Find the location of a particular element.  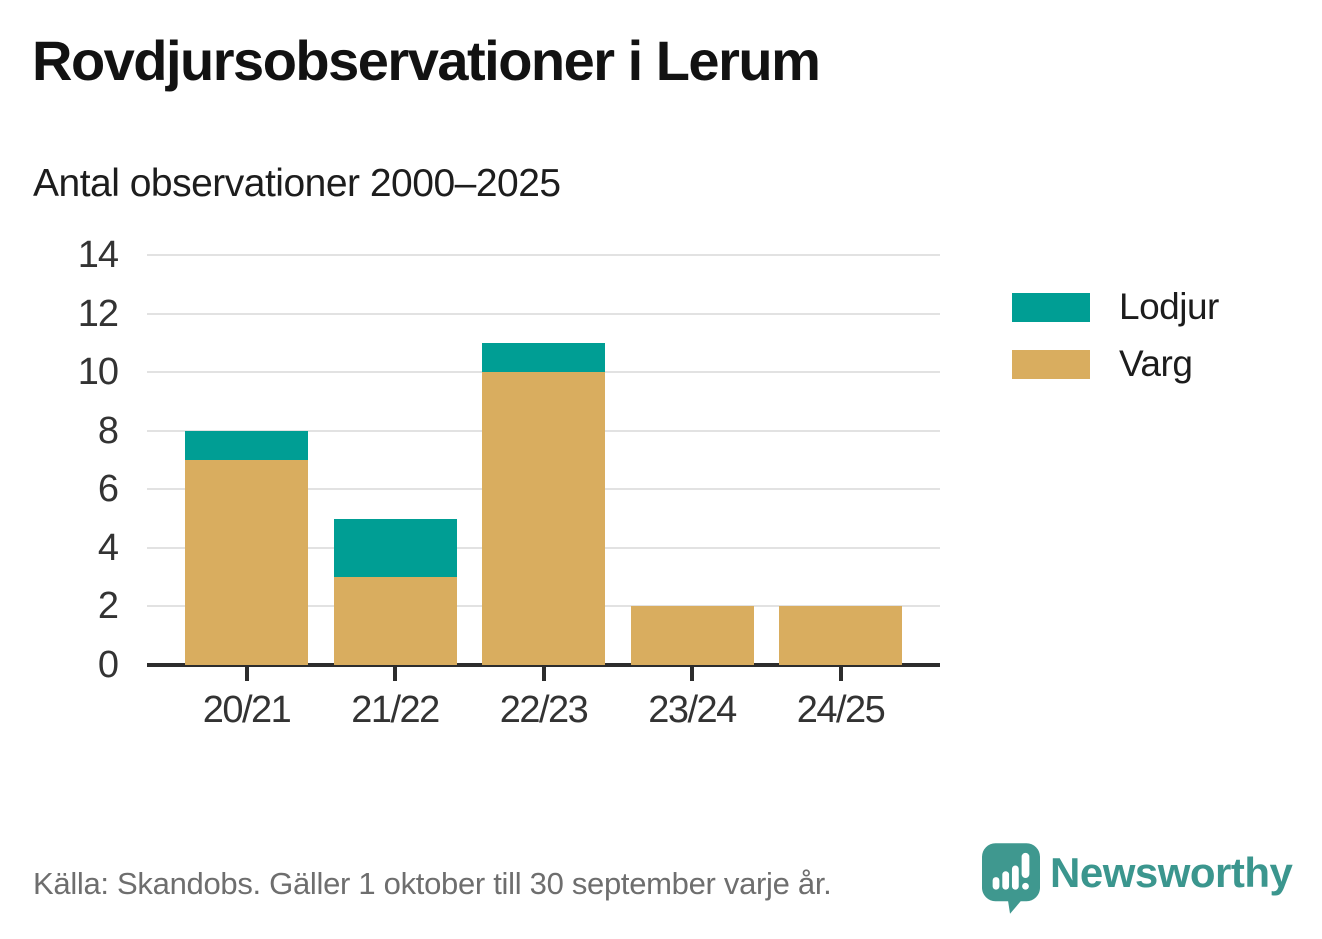

y-tick-label: 2 is located at coordinates (108, 606).